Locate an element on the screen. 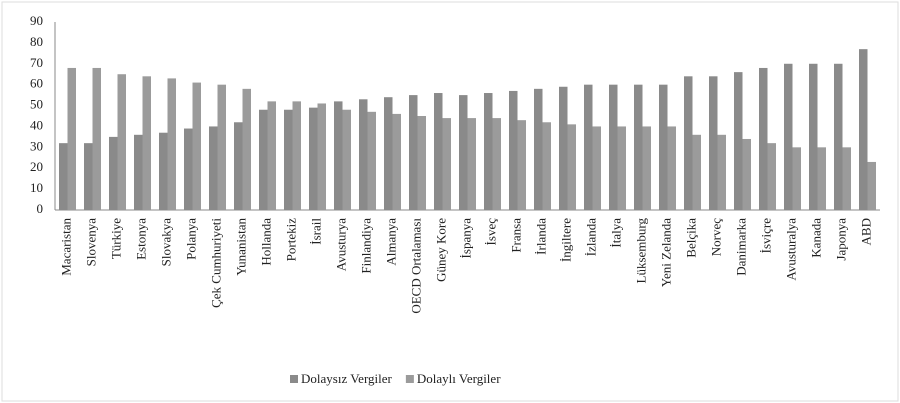 The width and height of the screenshot is (900, 403). x-tick-label: Estonya is located at coordinates (140, 239).